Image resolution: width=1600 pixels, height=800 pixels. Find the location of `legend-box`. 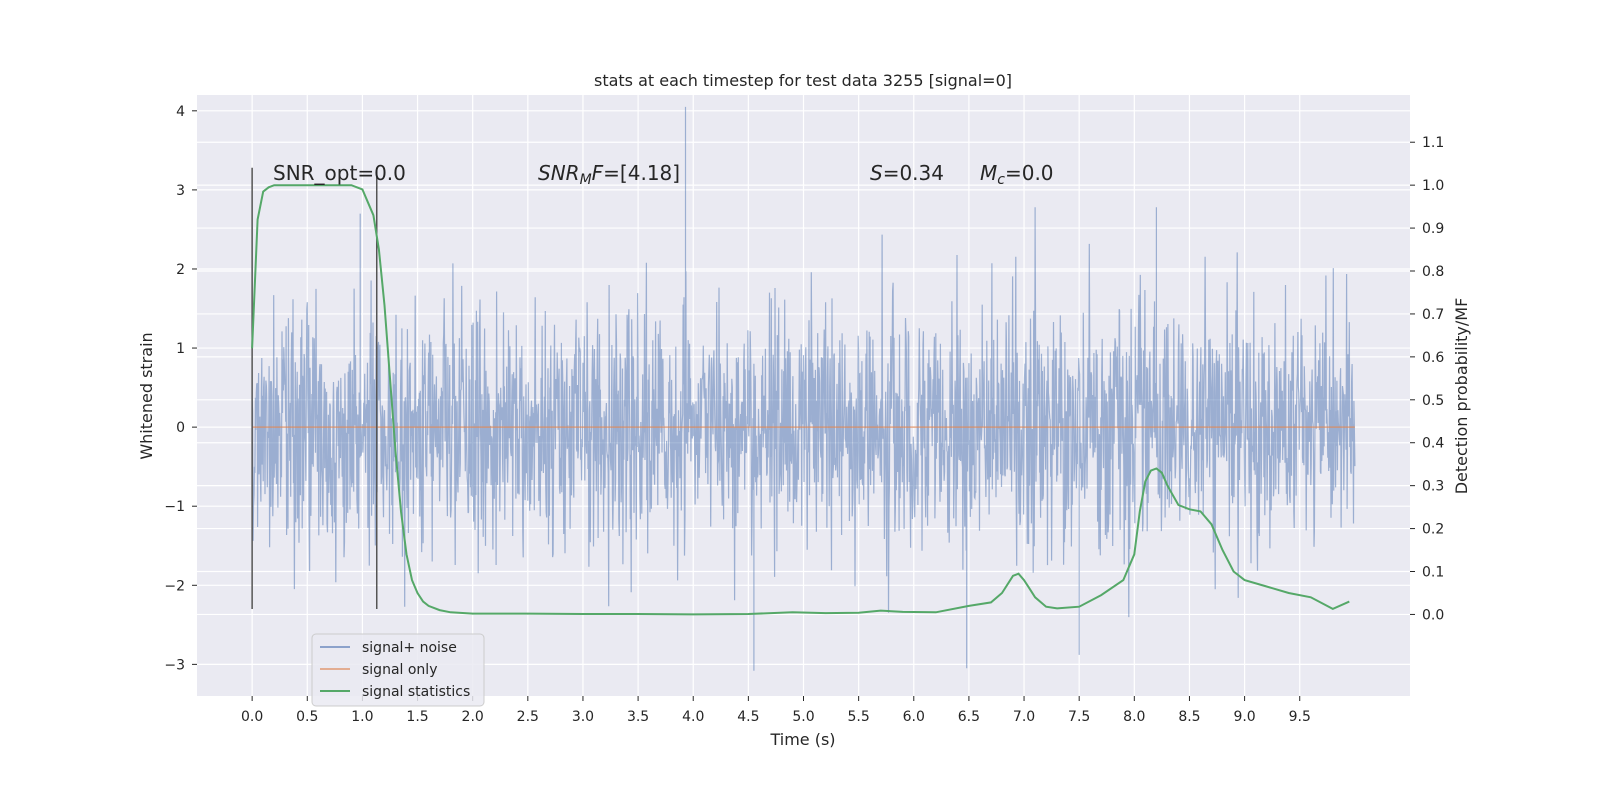

legend-box is located at coordinates (398, 670).